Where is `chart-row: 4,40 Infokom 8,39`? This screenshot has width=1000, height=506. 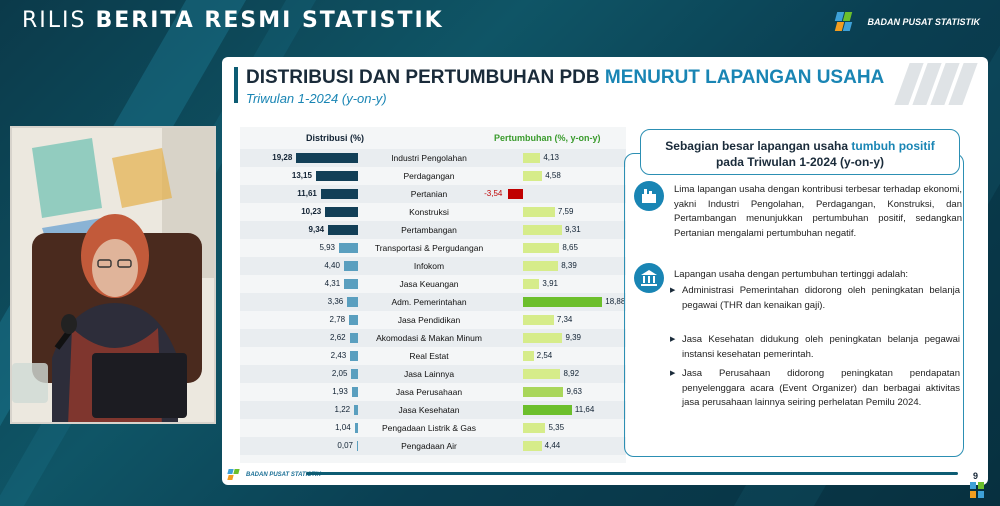 chart-row: 4,40 Infokom 8,39 is located at coordinates (433, 266).